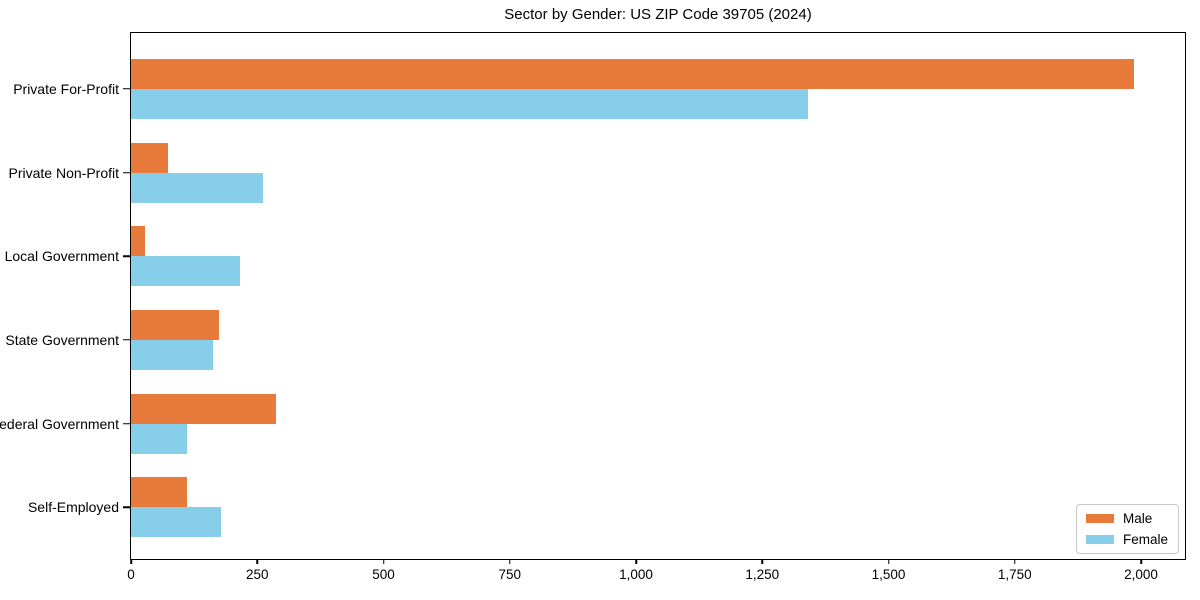  Describe the element at coordinates (1099, 539) in the screenshot. I see `legend-swatch-female` at that location.